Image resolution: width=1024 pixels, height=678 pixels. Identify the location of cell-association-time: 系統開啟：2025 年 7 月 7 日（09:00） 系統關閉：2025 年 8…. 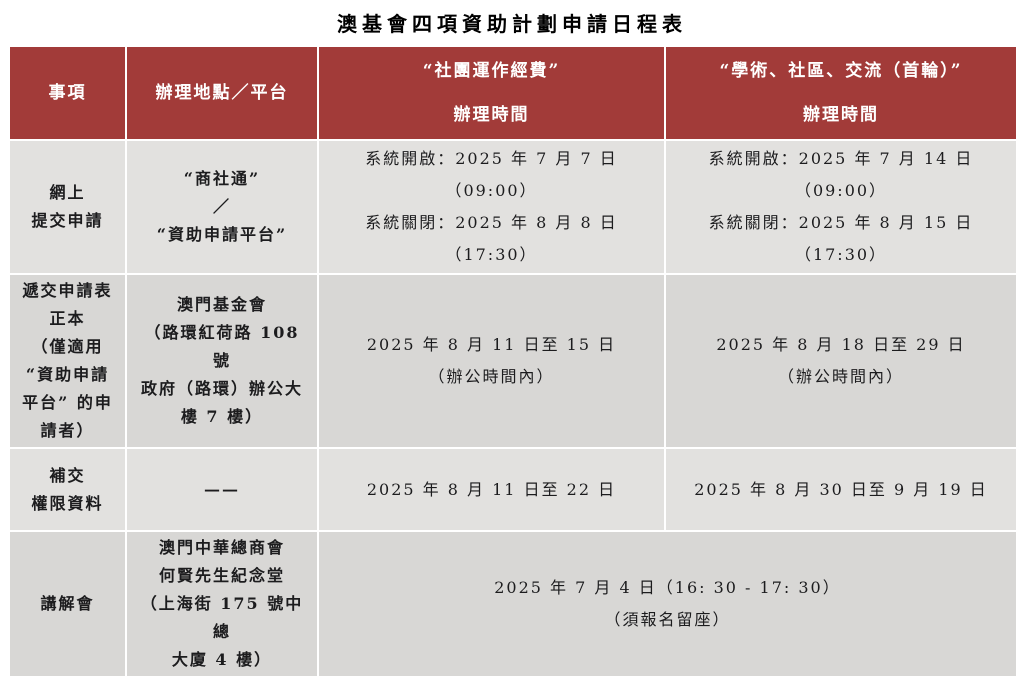
(491, 207).